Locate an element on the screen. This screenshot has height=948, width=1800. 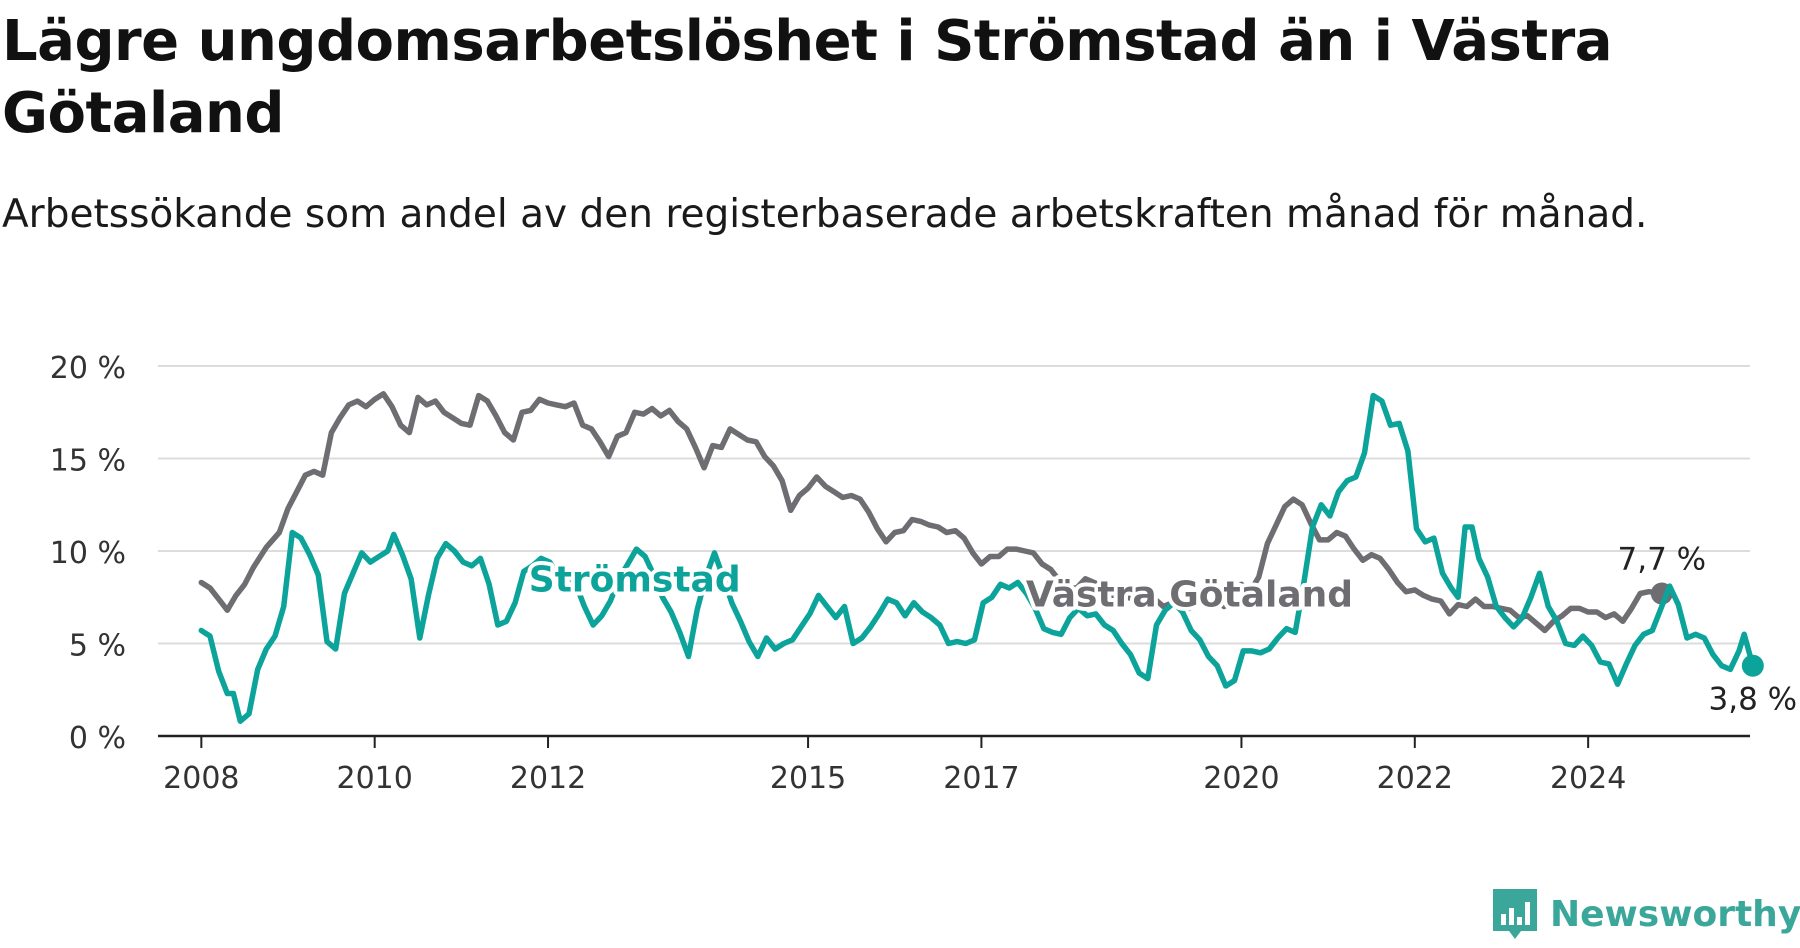
y-tick-label: 0 % is located at coordinates (97, 738).